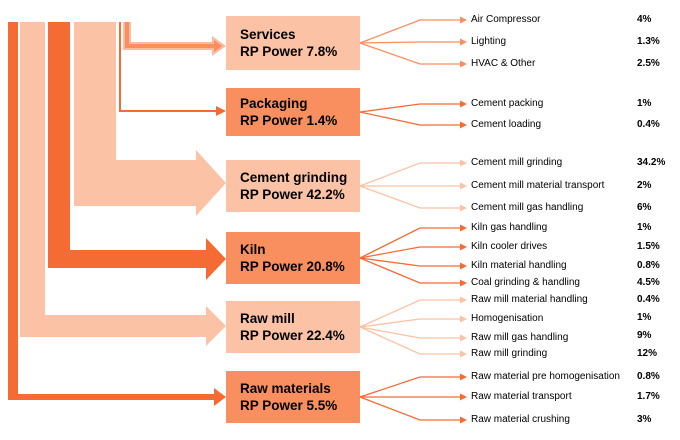 The width and height of the screenshot is (680, 440). Describe the element at coordinates (527, 207) in the screenshot. I see `item-label: Cement mill gas handling` at that location.